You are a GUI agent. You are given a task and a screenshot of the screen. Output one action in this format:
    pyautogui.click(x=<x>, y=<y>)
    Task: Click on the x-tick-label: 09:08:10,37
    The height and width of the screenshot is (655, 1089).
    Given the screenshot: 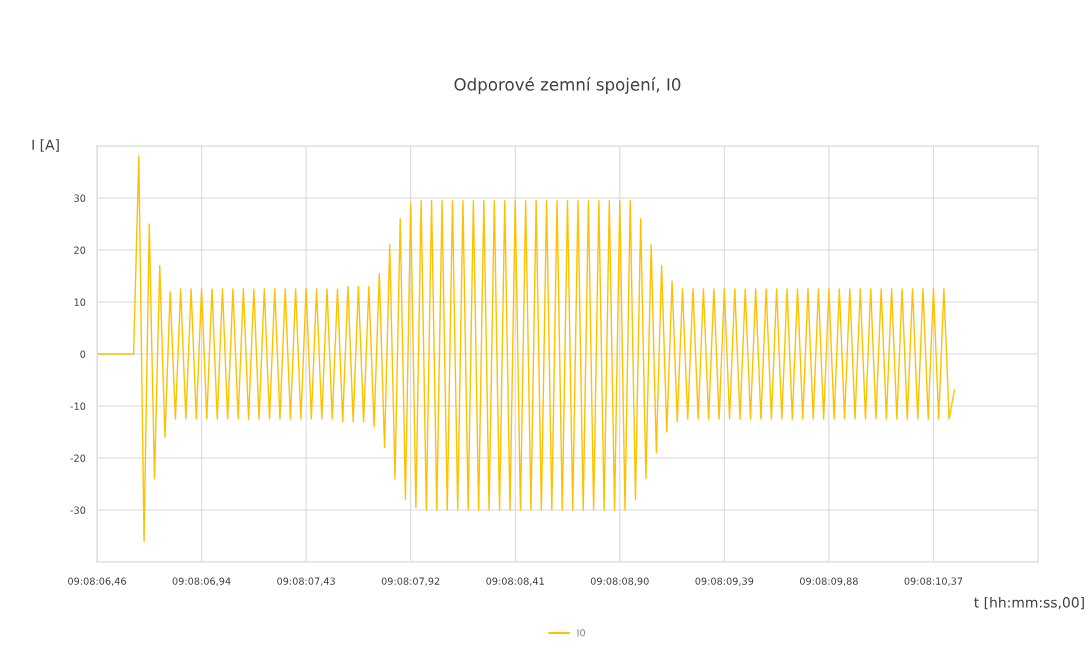 What is the action you would take?
    pyautogui.click(x=933, y=581)
    